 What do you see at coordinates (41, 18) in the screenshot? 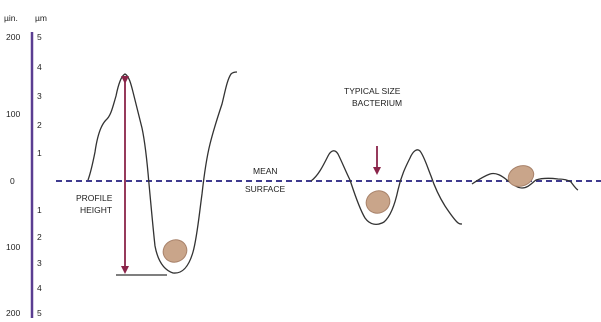
I see `unit-label-micrometer: µm` at bounding box center [41, 18].